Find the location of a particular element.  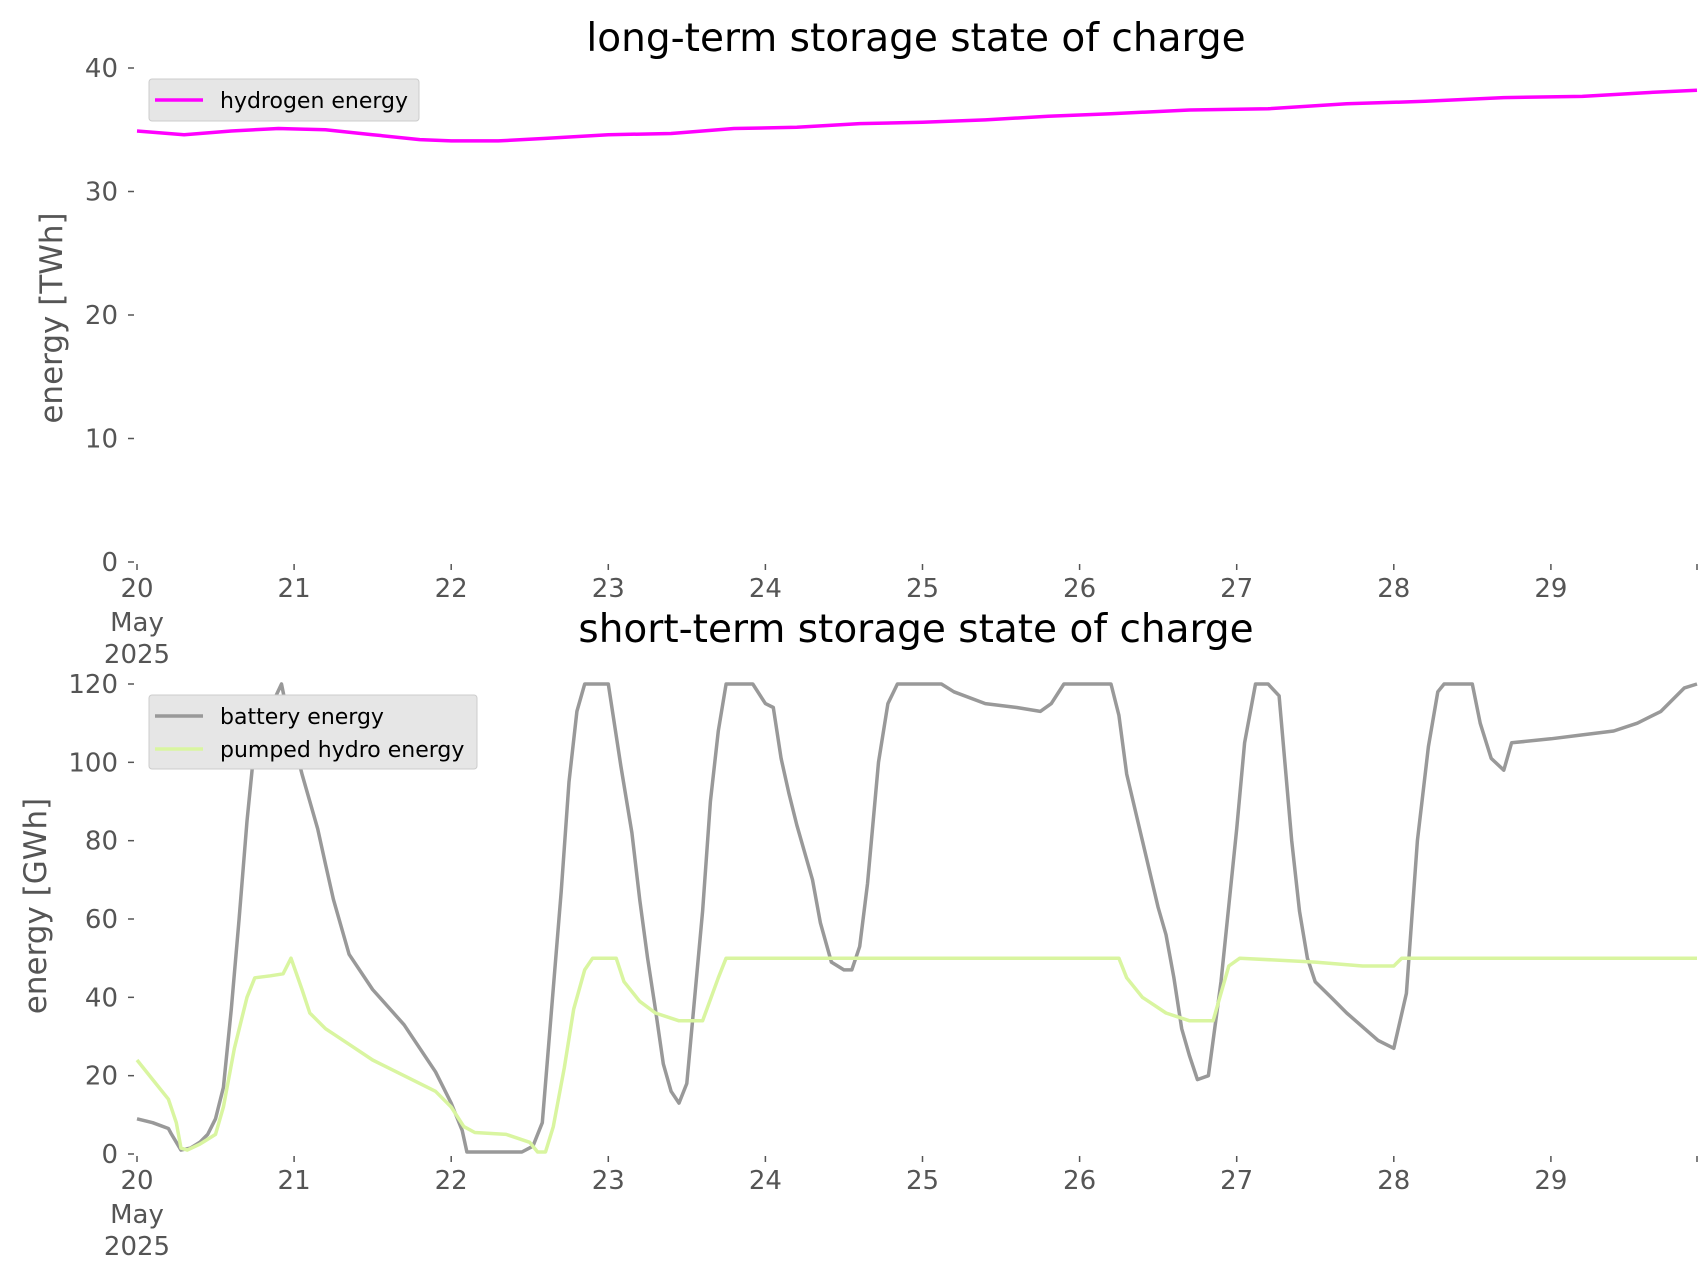

y-ticks-long-term: 0 10 20 30 40 is located at coordinates (109, 316).